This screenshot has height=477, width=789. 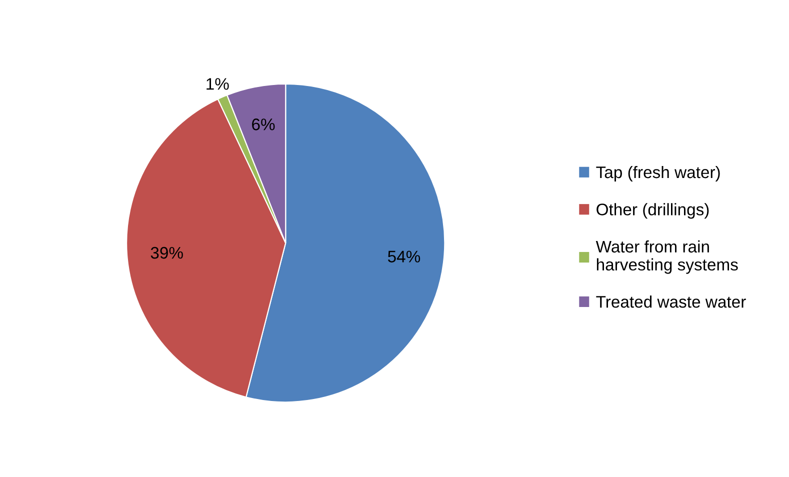 I want to click on legend-label: Tap (fresh water), so click(x=658, y=174).